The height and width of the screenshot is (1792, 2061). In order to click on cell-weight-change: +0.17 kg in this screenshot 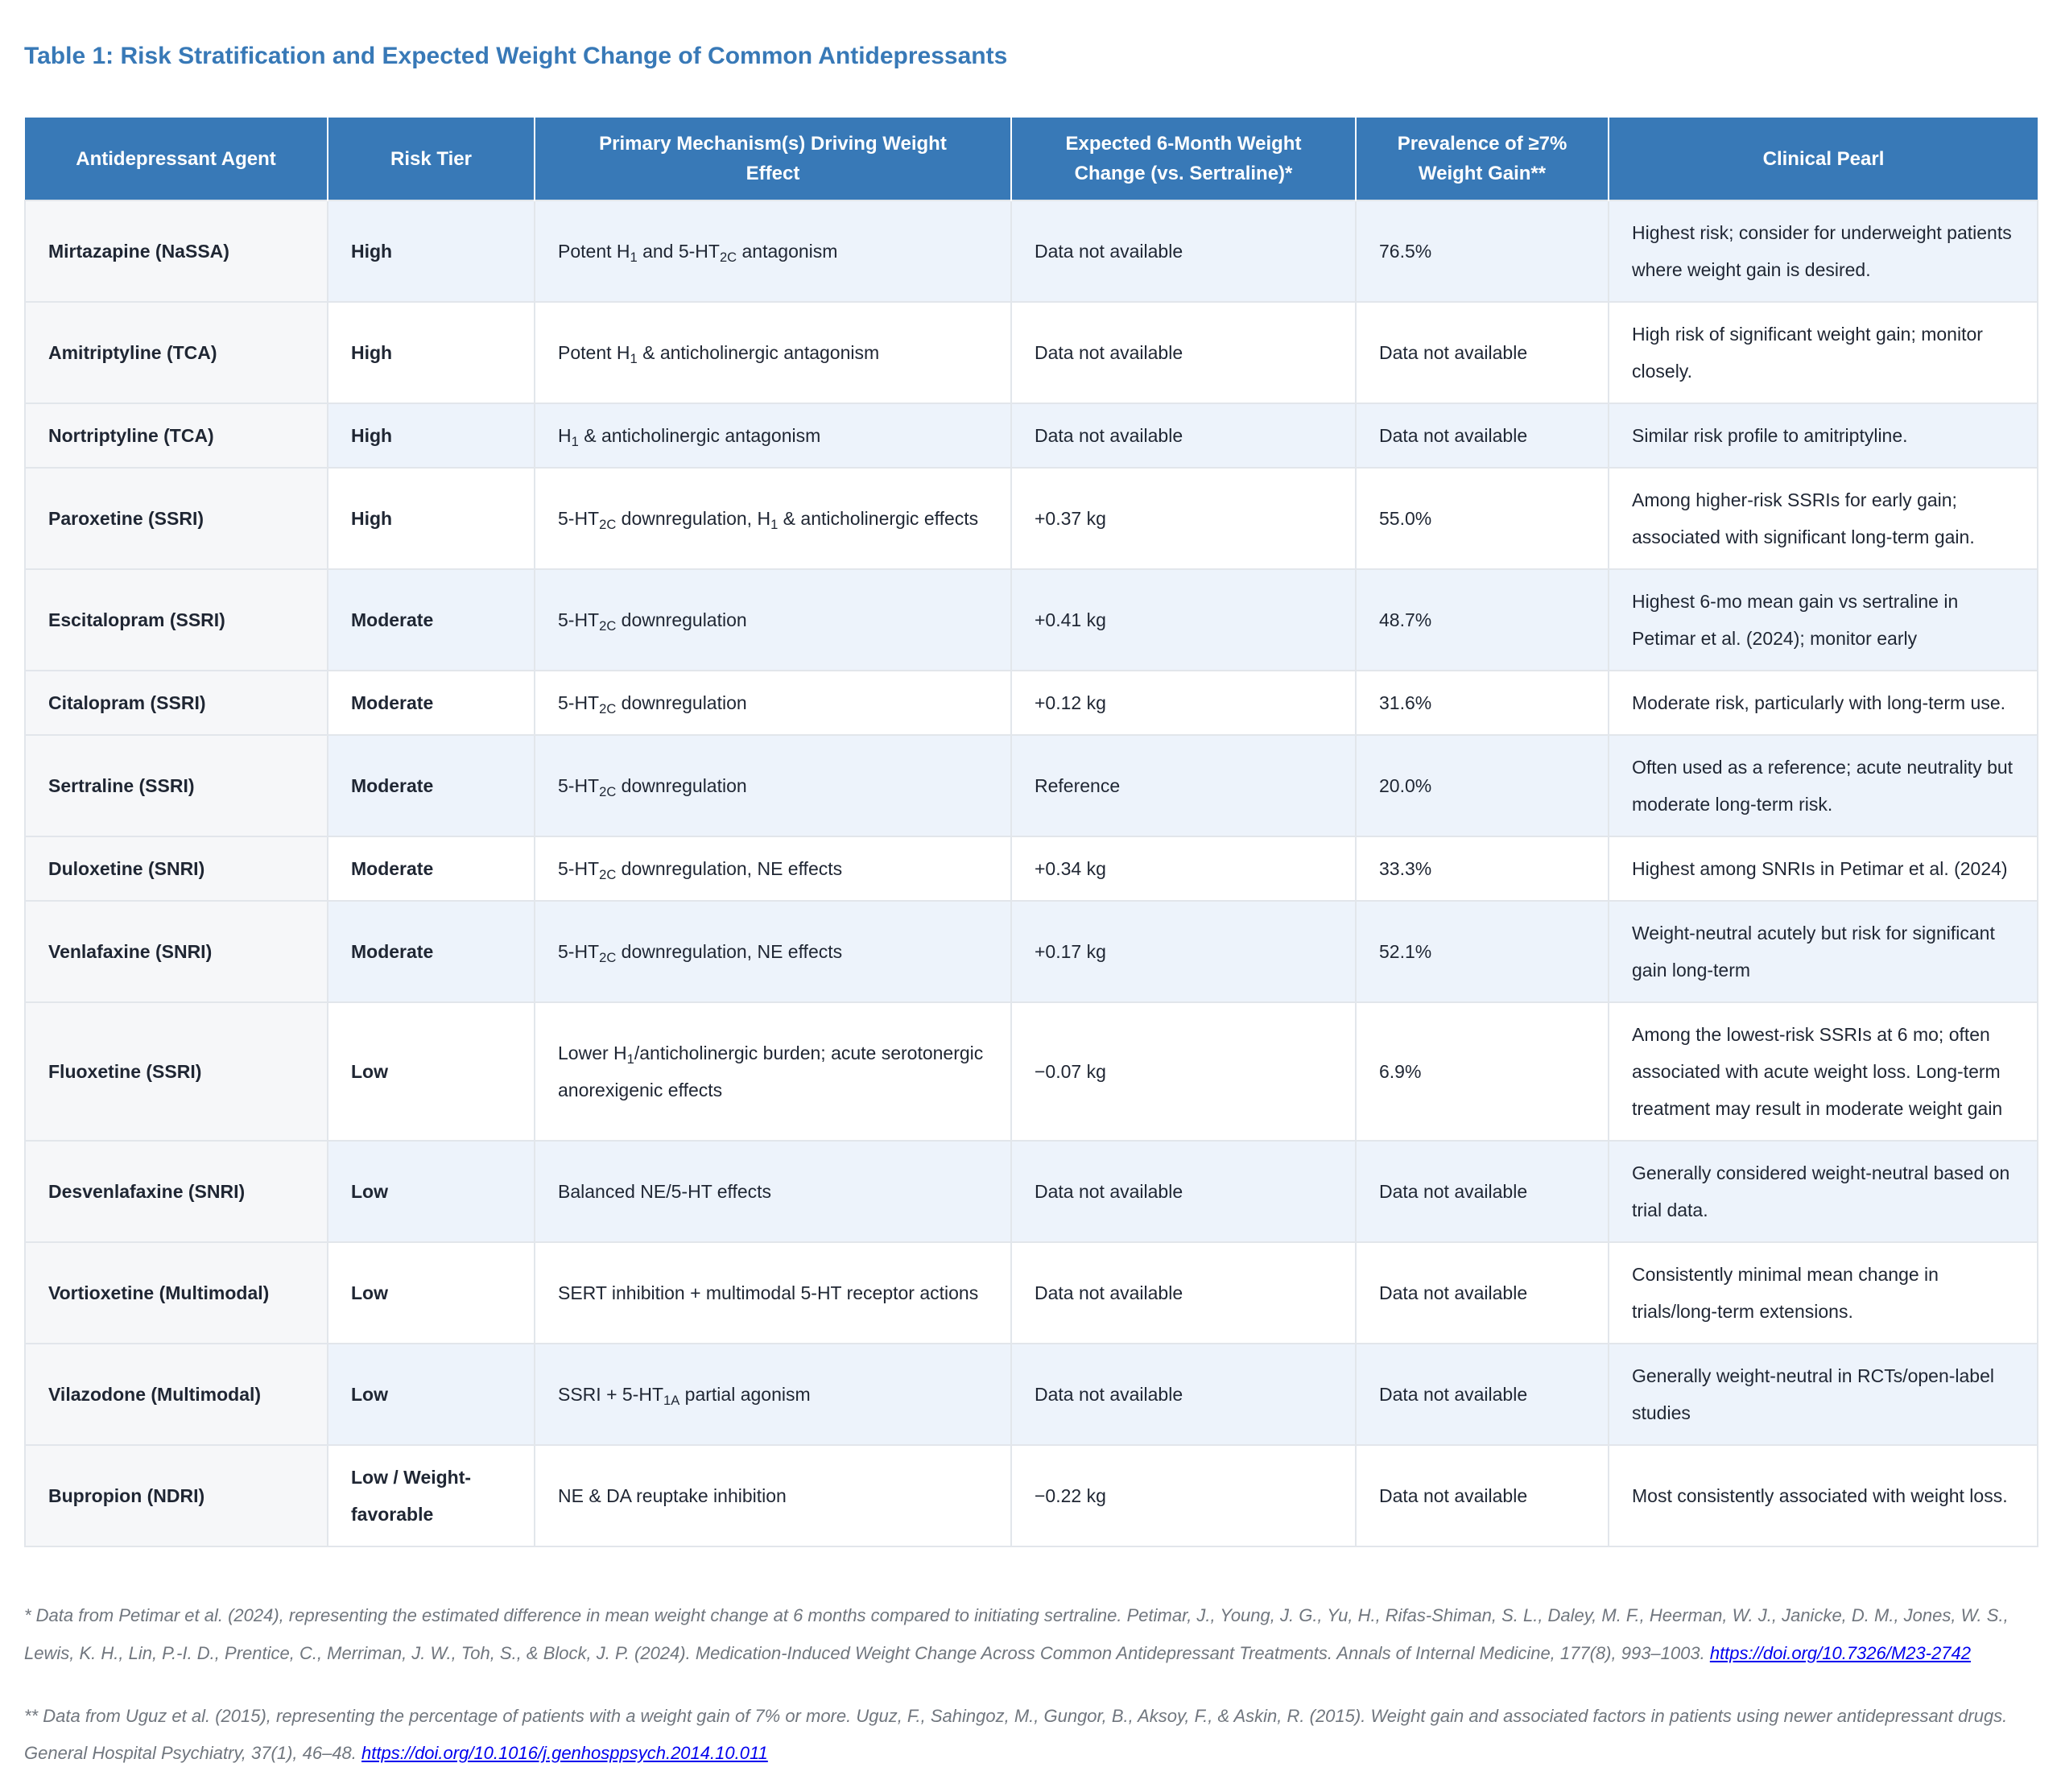, I will do `click(1183, 952)`.